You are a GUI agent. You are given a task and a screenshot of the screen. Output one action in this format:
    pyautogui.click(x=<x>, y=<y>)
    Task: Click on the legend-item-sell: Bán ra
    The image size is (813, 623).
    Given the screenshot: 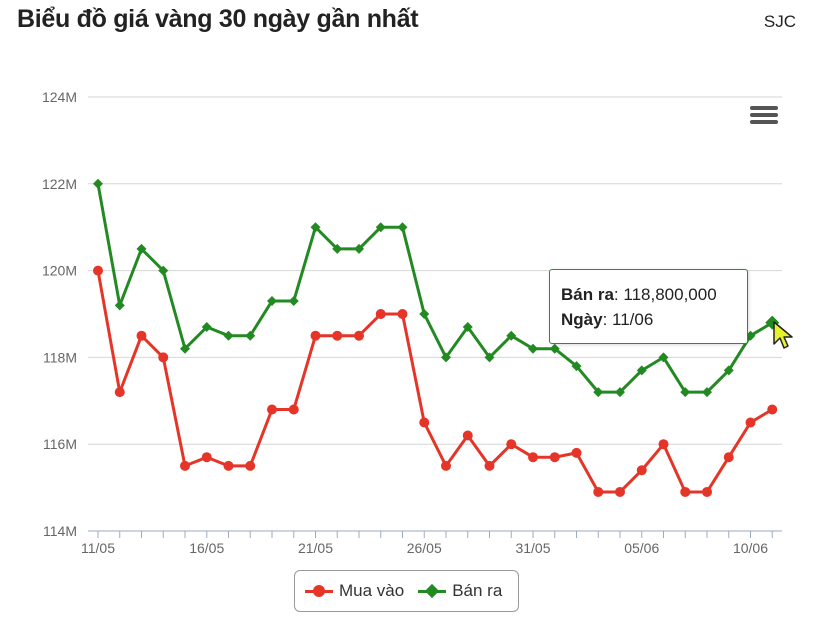 What is the action you would take?
    pyautogui.click(x=460, y=591)
    